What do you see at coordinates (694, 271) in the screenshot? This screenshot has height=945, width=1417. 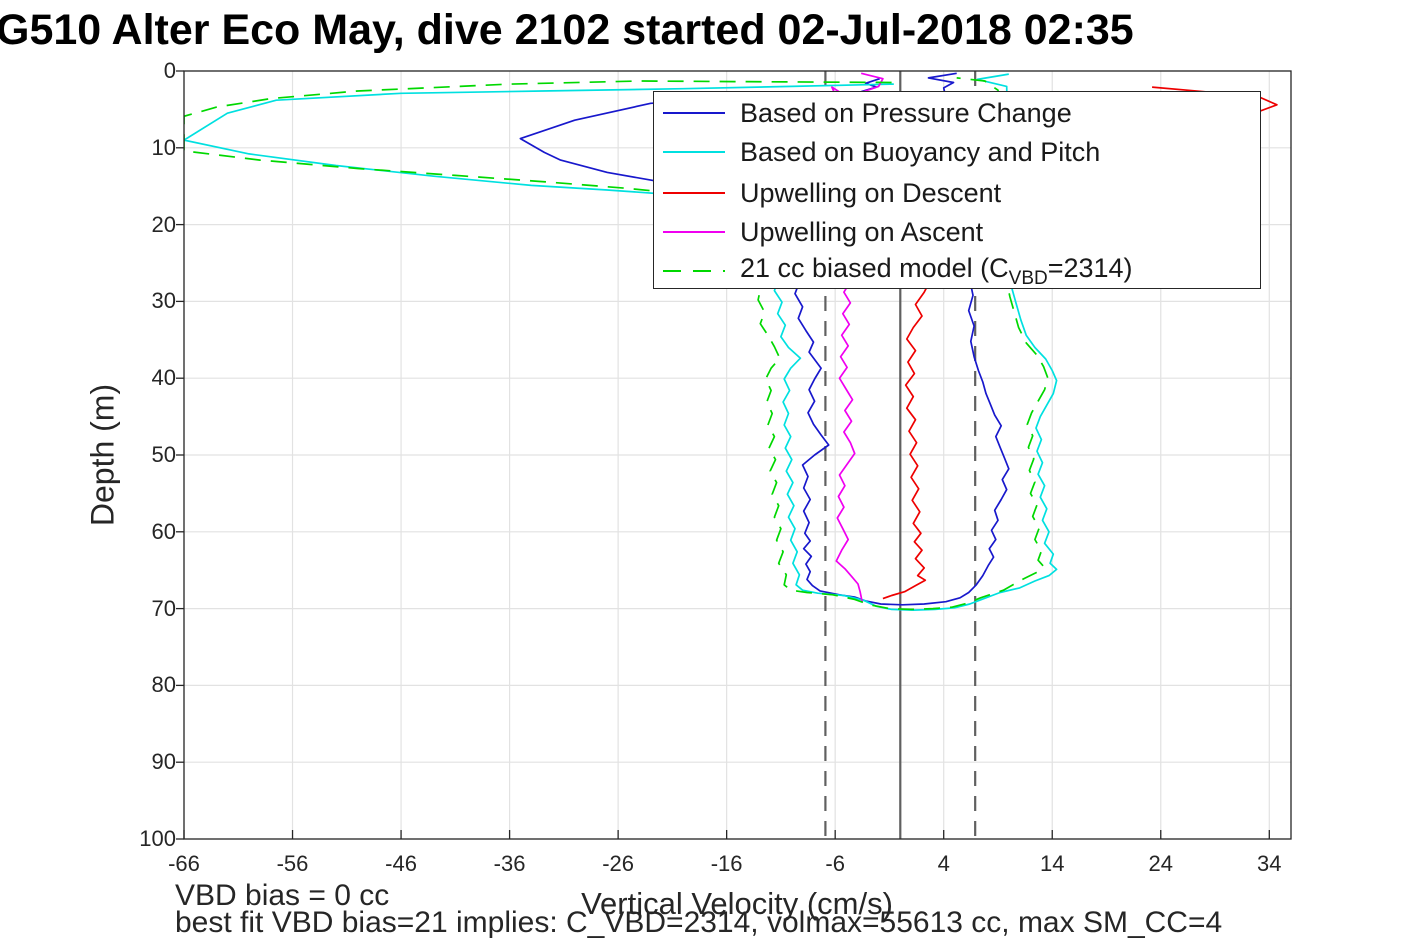 I see `legend-sample-line-biased-model` at bounding box center [694, 271].